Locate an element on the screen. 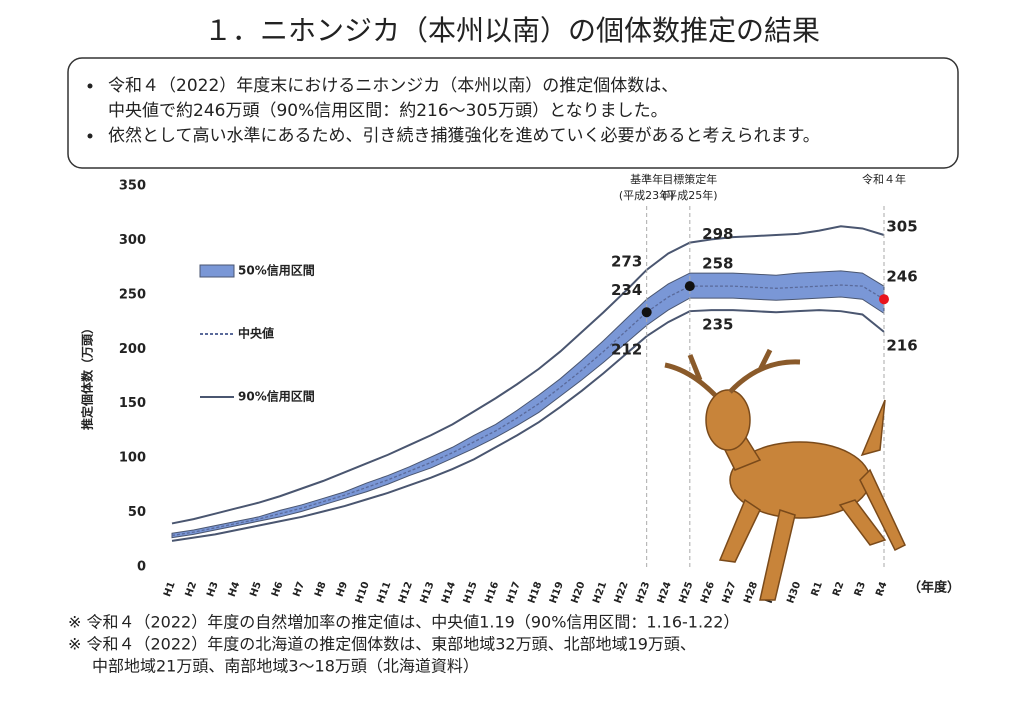  data-label: 305 is located at coordinates (901, 226).